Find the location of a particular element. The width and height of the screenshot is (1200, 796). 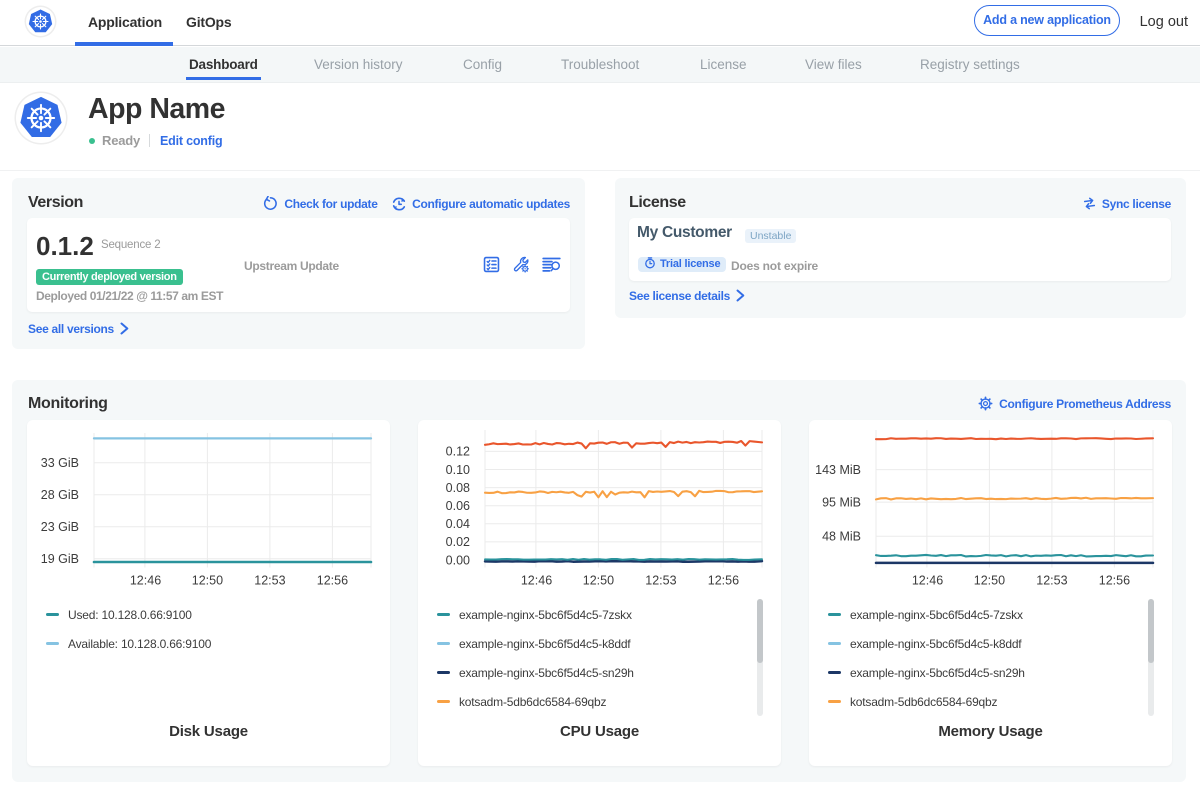

svg-text: 0.12 is located at coordinates (458, 452).